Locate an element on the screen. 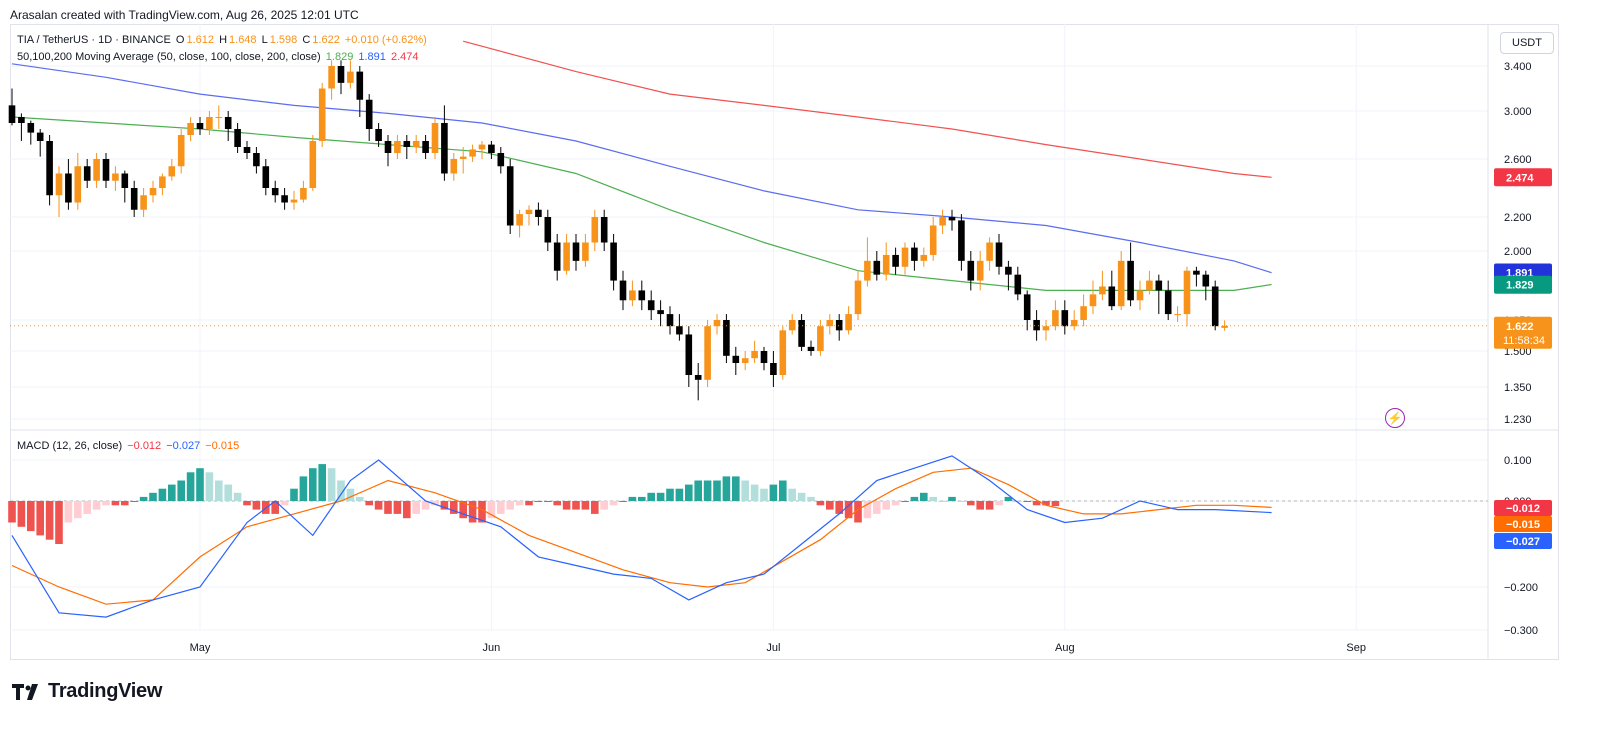 This screenshot has height=735, width=1600. symbol-name: TIA / TetherUS · 1D · BINANCE is located at coordinates (94, 40).